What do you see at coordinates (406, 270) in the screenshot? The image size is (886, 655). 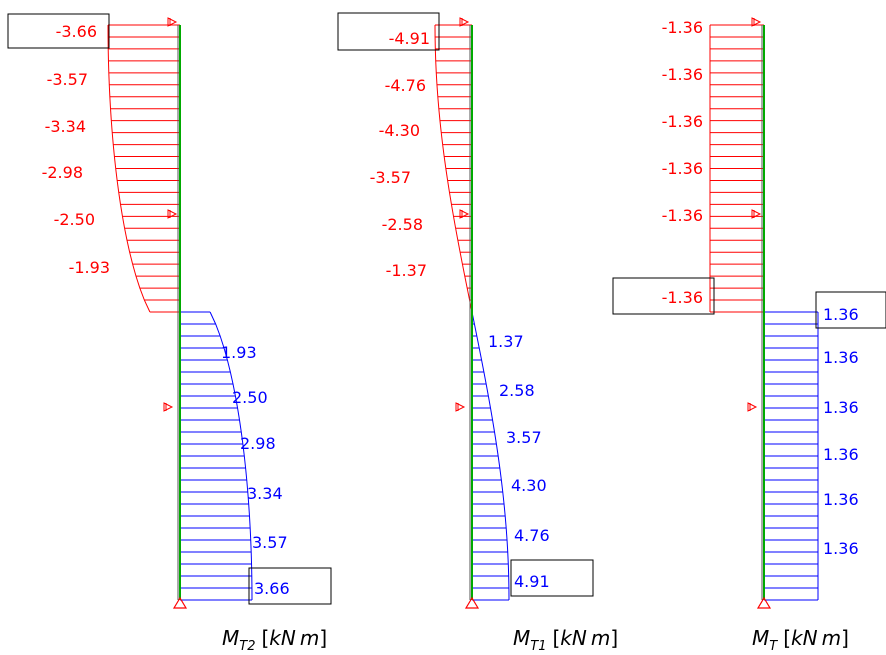 I see `negative-value-label: -1.37` at bounding box center [406, 270].